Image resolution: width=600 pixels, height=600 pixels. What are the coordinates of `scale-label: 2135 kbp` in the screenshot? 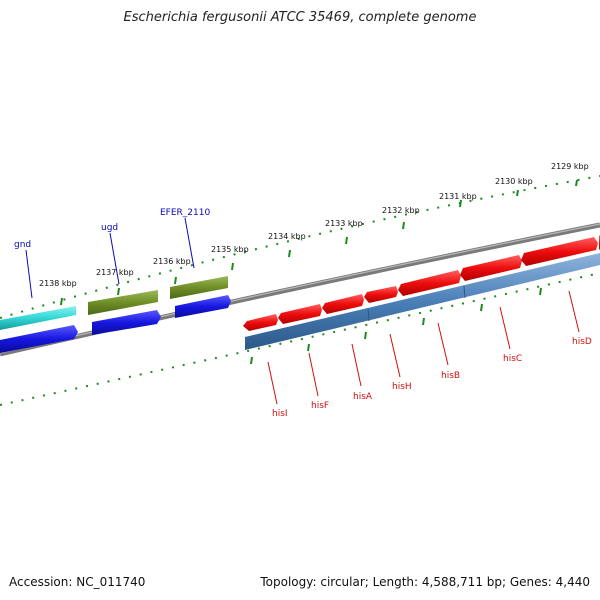 It's located at (230, 249).